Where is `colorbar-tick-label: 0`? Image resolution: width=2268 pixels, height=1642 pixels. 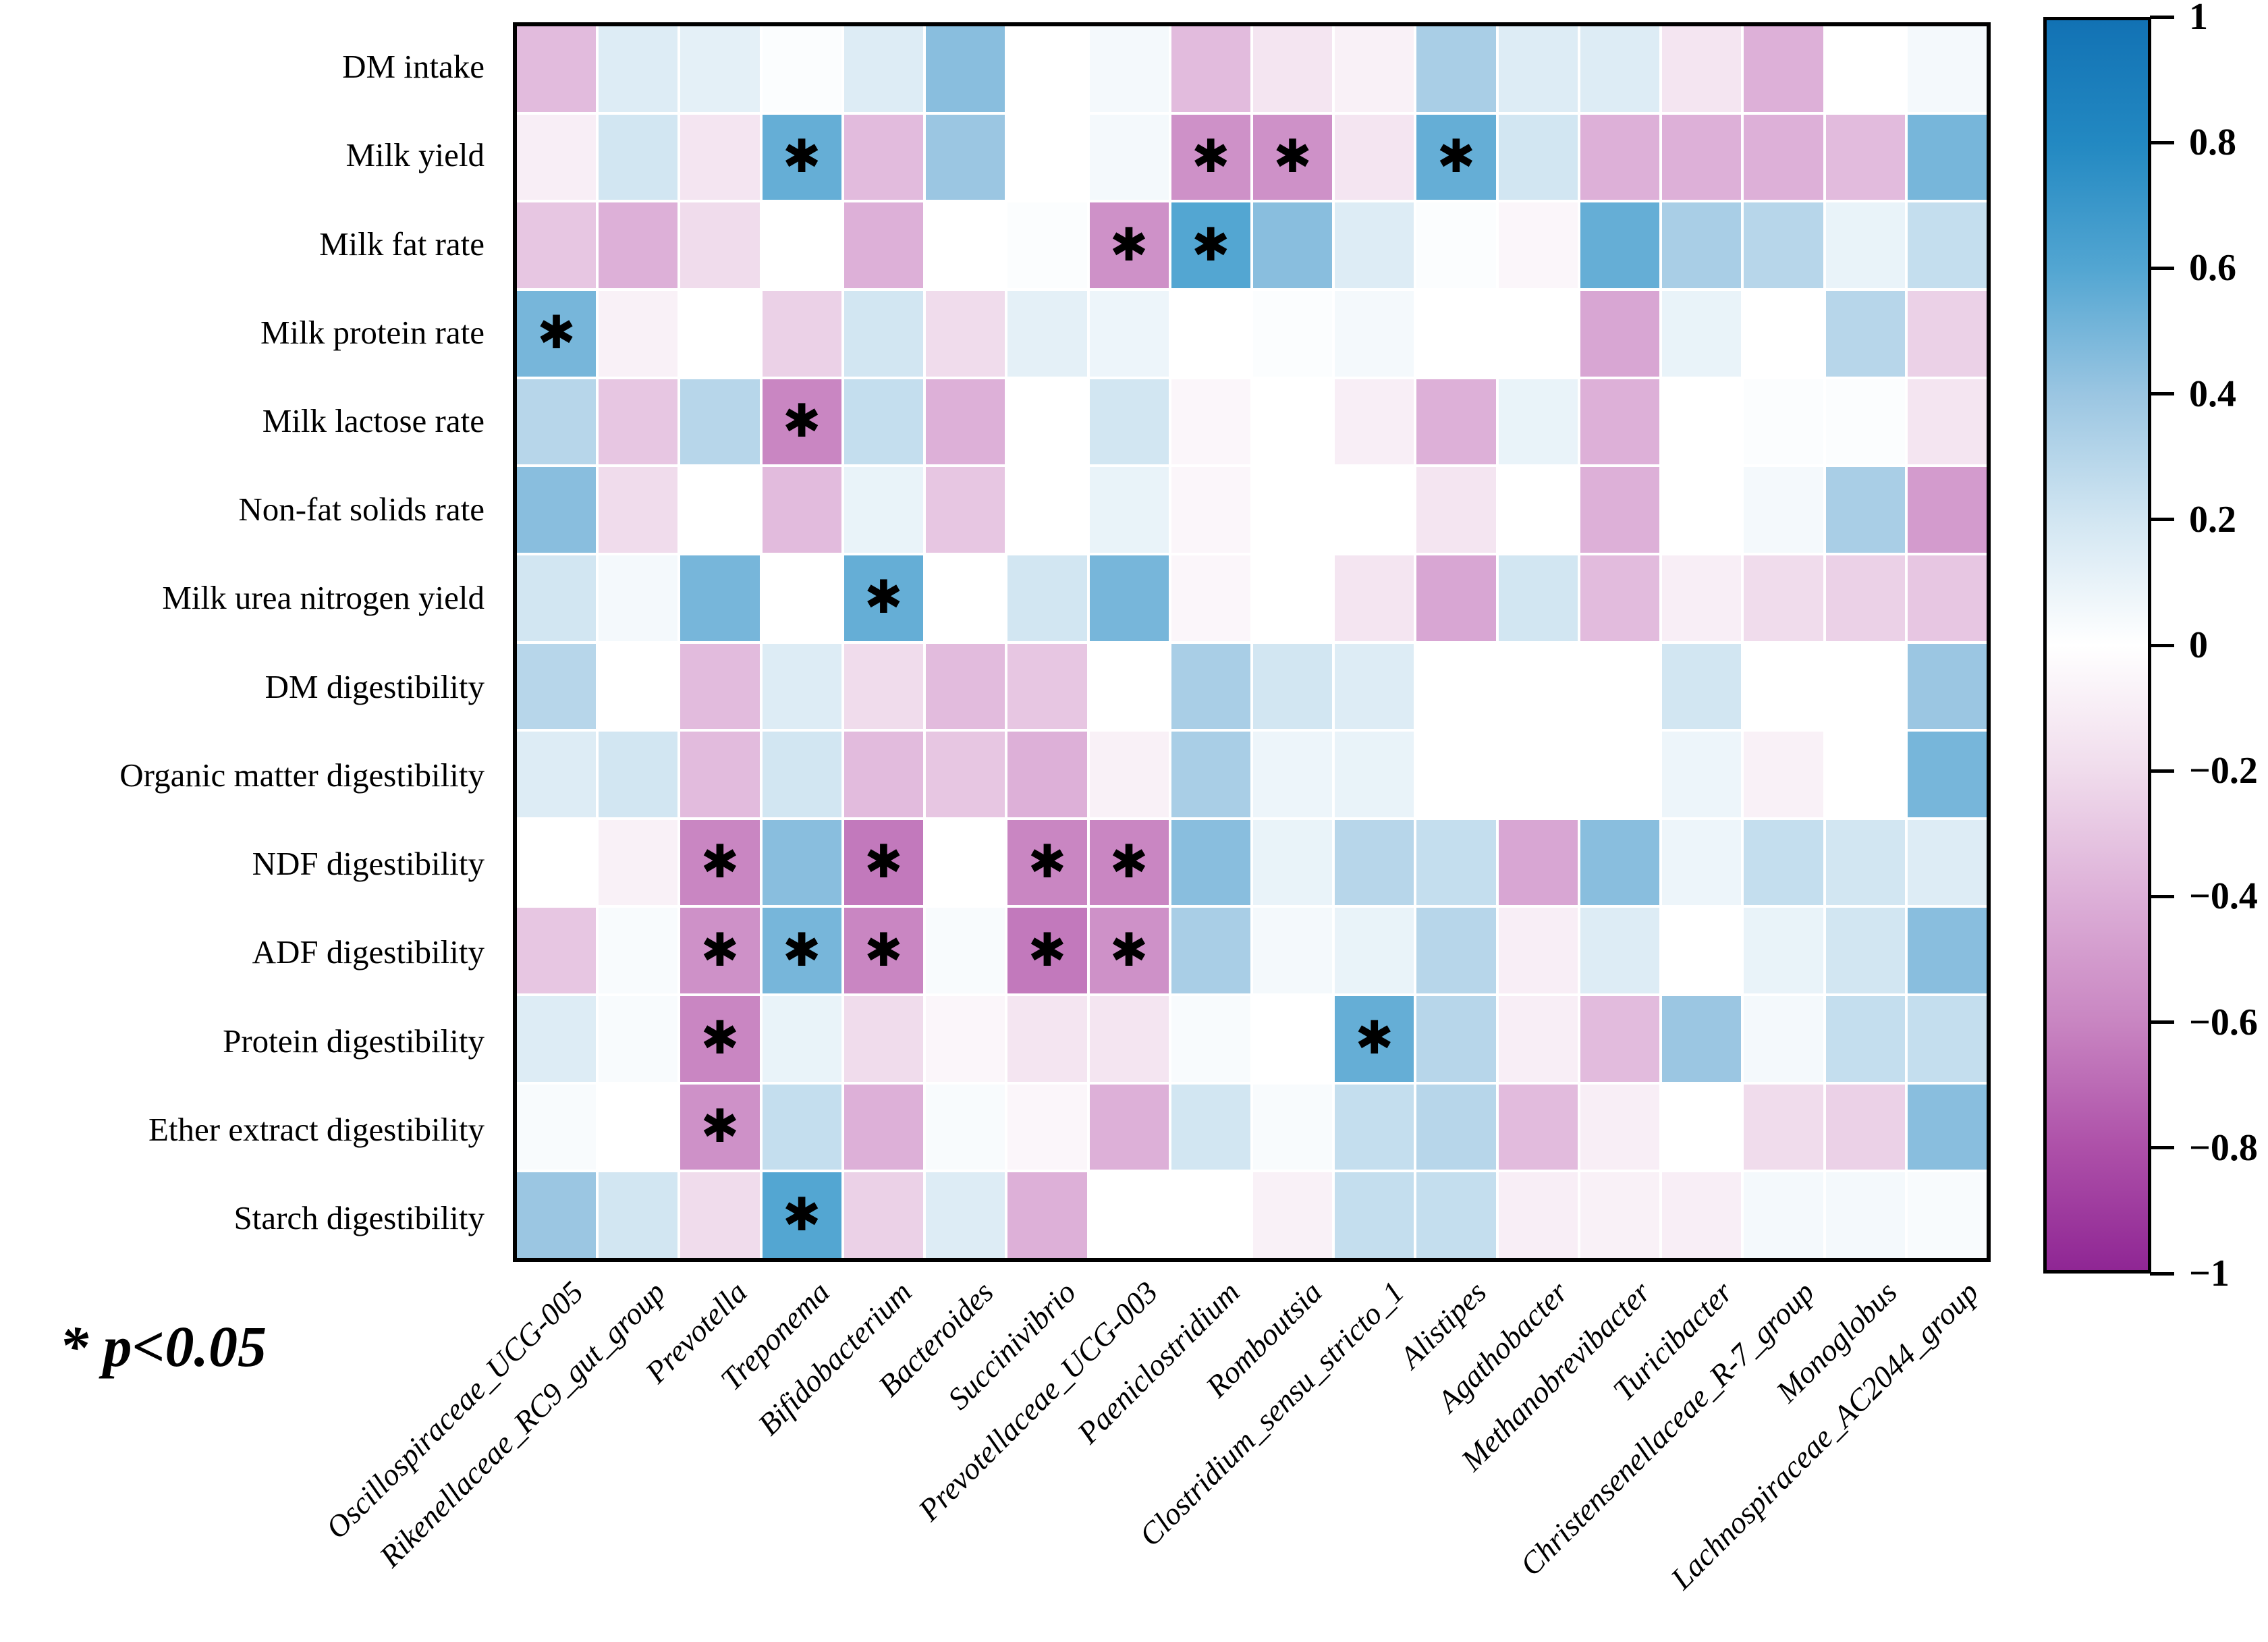
colorbar-tick-label: 0 is located at coordinates (2198, 645).